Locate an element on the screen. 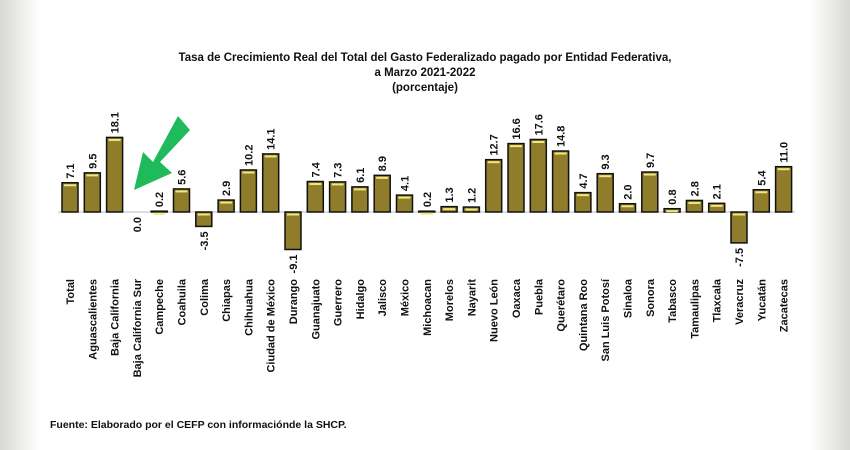 The height and width of the screenshot is (450, 850). category-label: Veracruz is located at coordinates (740, 302).